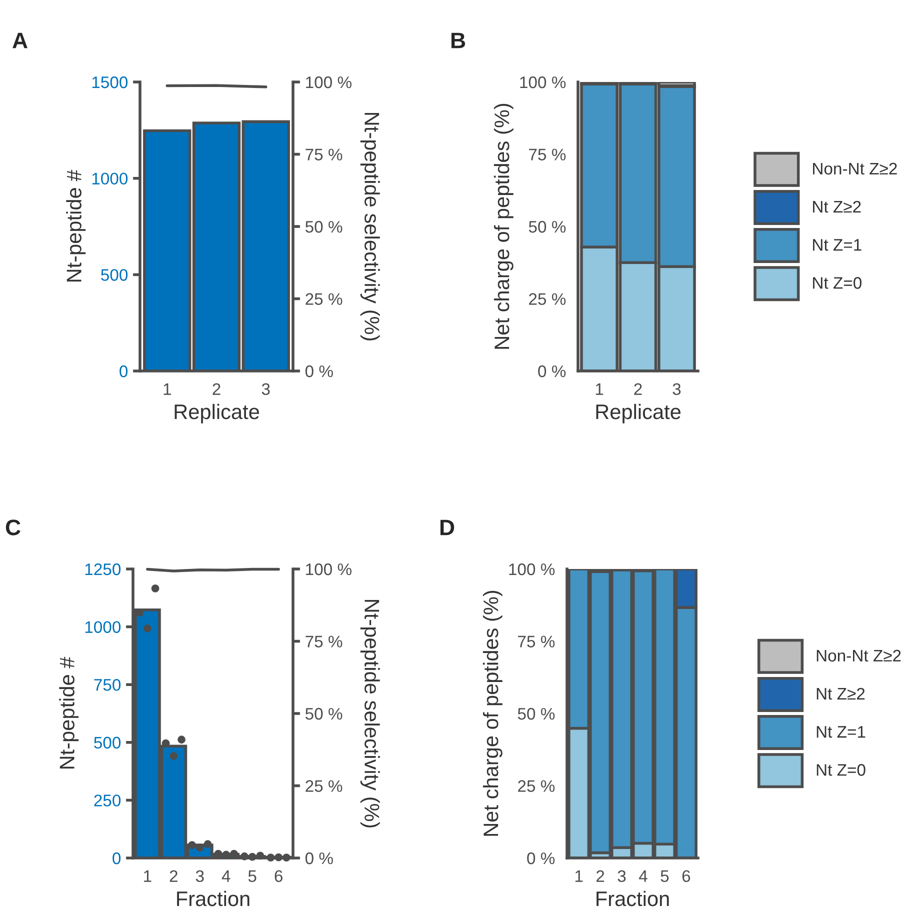 Image resolution: width=922 pixels, height=917 pixels. I want to click on text: A, so click(20, 40).